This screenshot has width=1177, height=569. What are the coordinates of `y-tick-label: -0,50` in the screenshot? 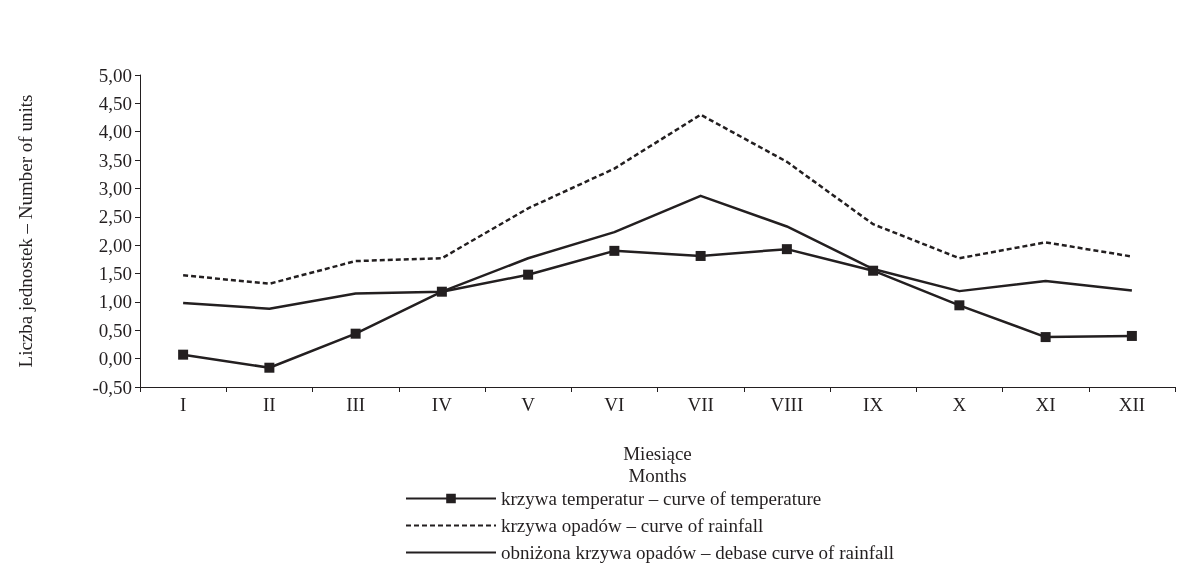 It's located at (112, 387).